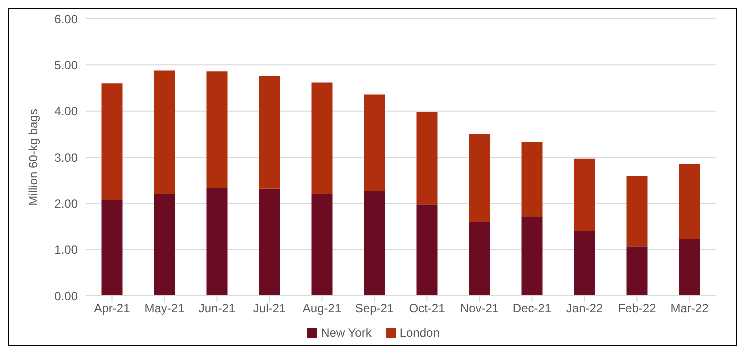  I want to click on x-tick-label: Mar-22, so click(690, 309).